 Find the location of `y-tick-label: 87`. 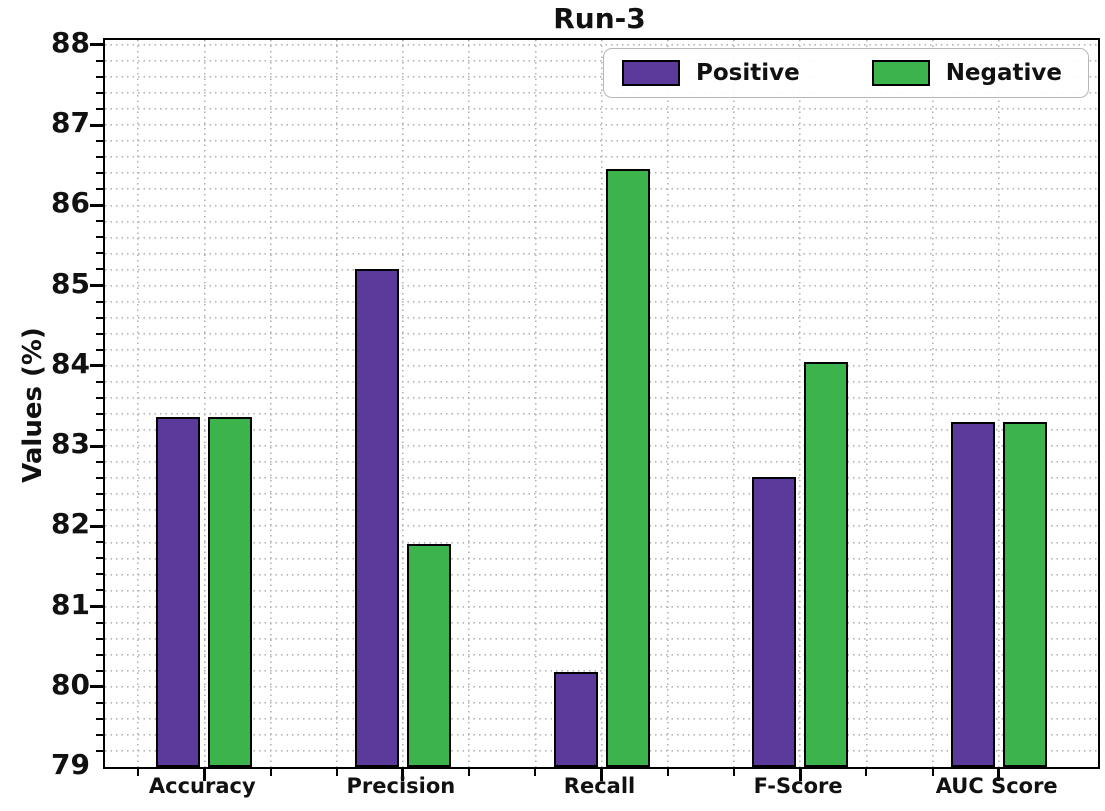

y-tick-label: 87 is located at coordinates (70, 123).